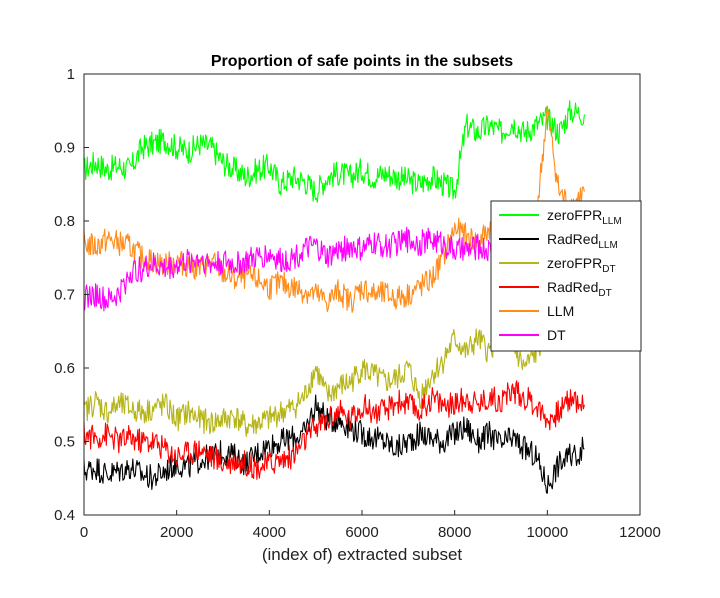 This screenshot has width=720, height=598. Describe the element at coordinates (454, 532) in the screenshot. I see `x-tick-label: 8000` at that location.